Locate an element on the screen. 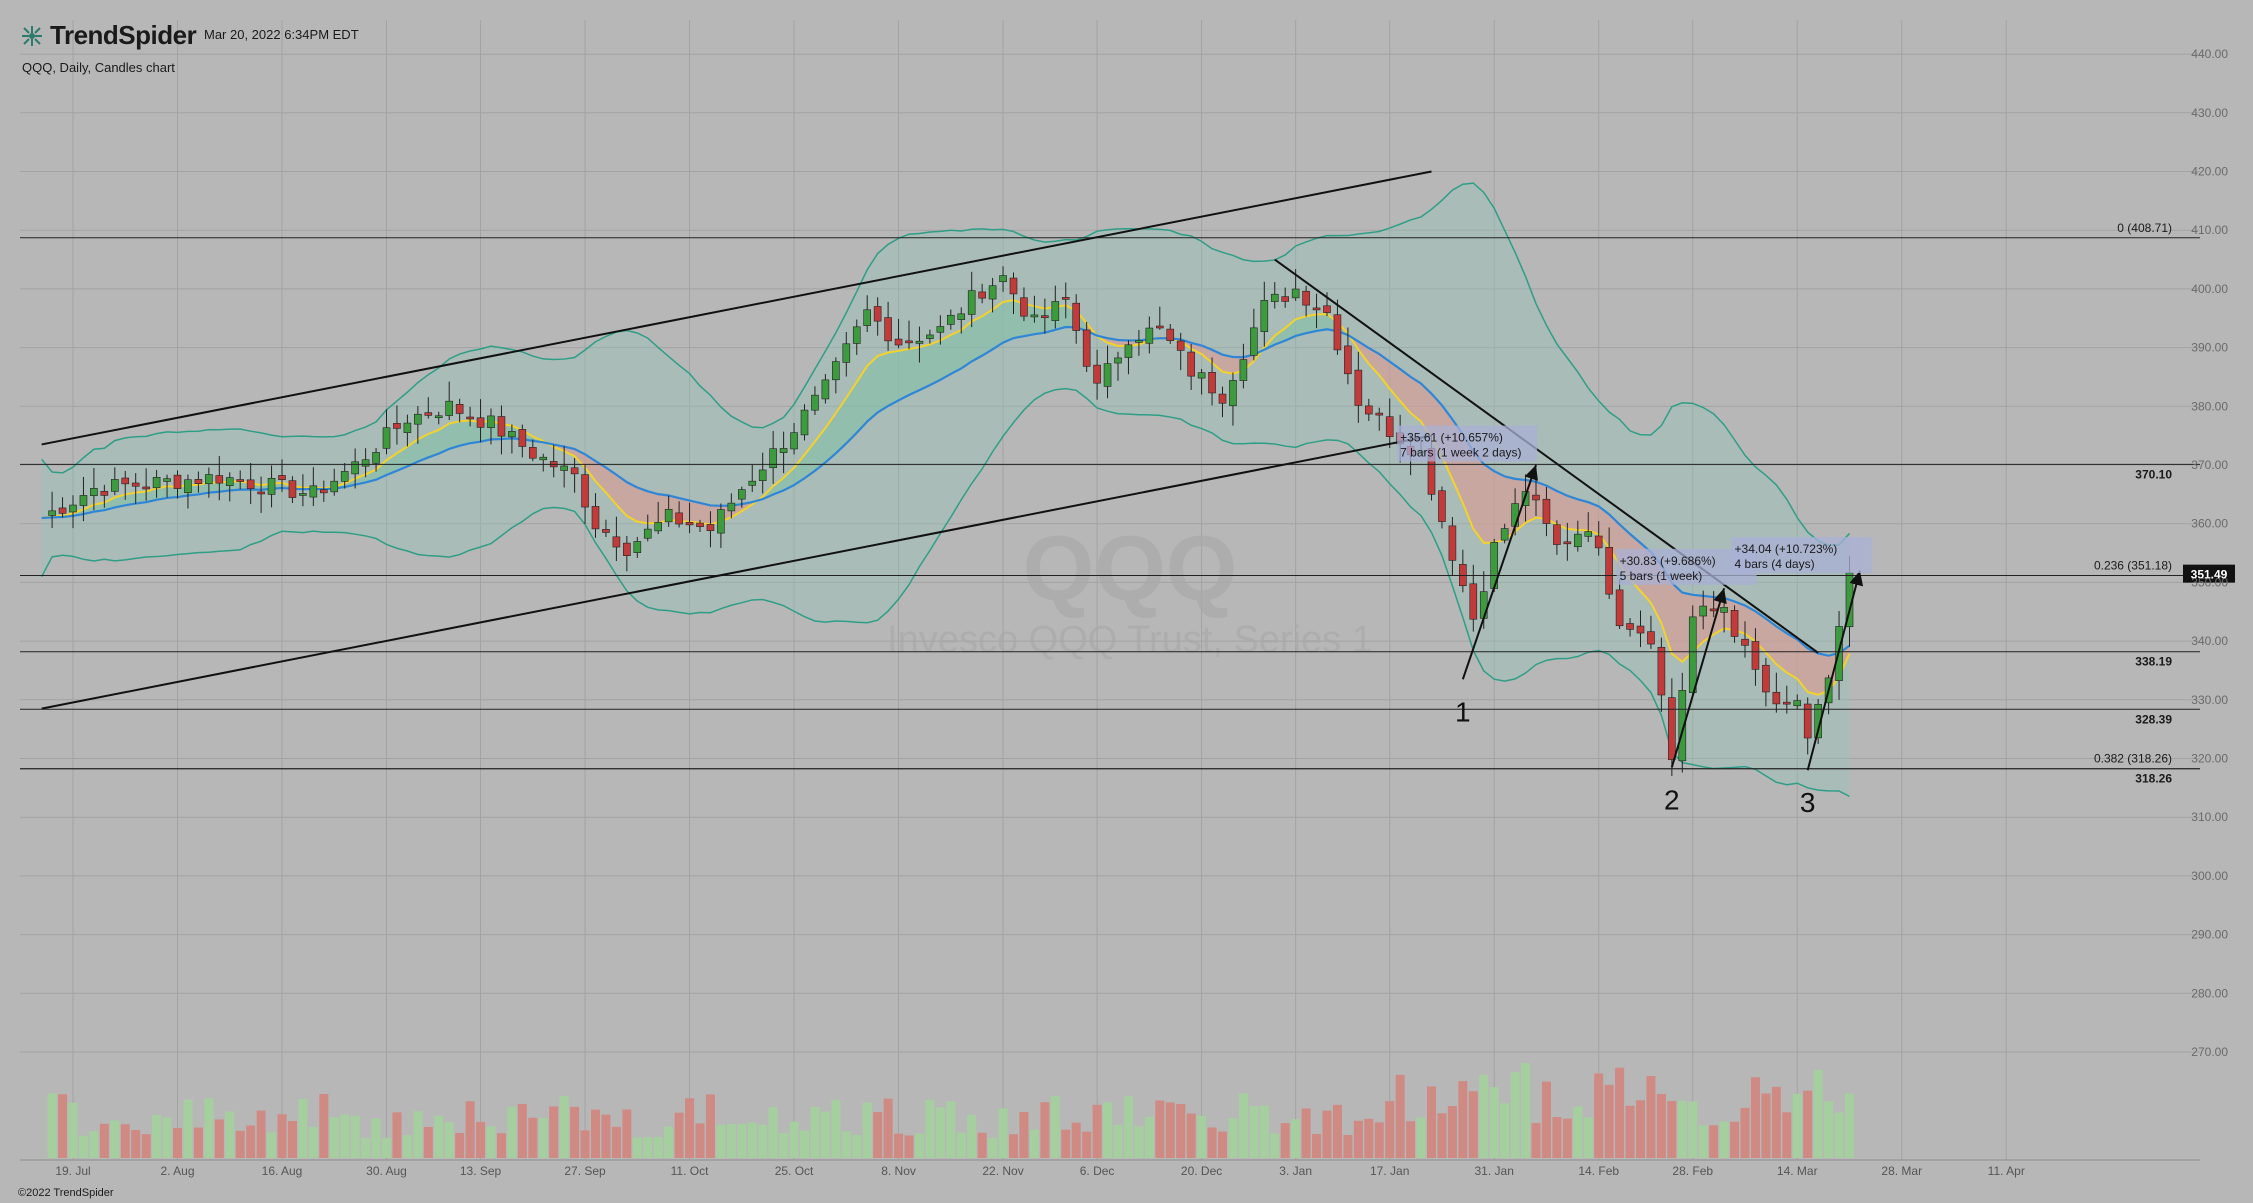 Image resolution: width=2253 pixels, height=1203 pixels. swing-labels: 1 2 3 is located at coordinates (1635, 757).